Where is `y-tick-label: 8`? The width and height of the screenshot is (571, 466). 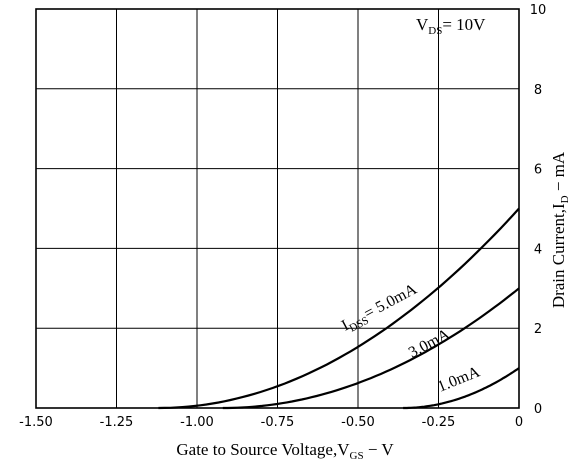
y-tick-label: 8 is located at coordinates (538, 90).